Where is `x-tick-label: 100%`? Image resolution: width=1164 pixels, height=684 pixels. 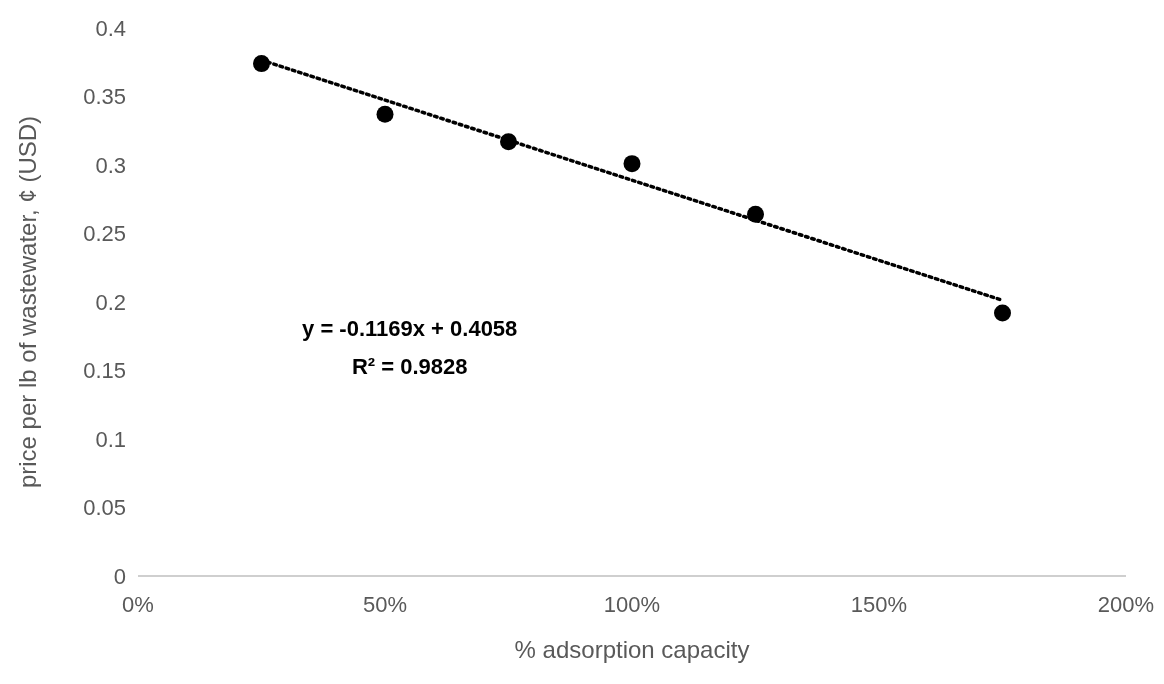
x-tick-label: 100% is located at coordinates (632, 604).